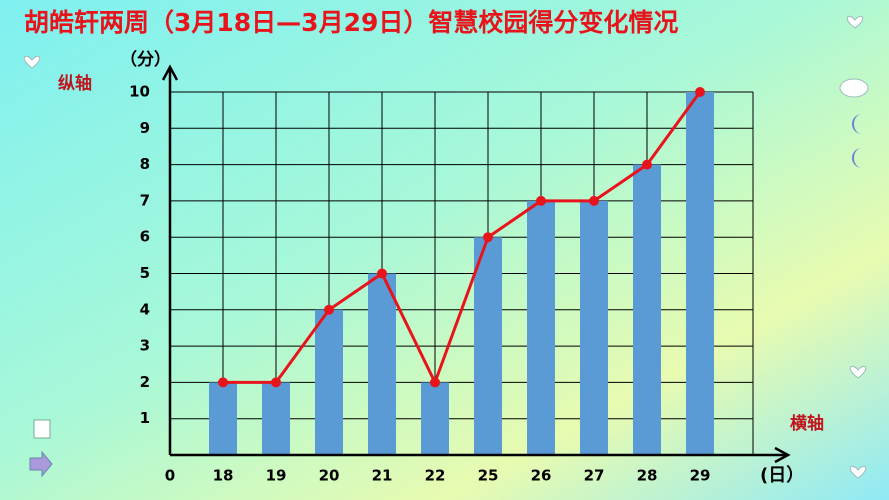 Image resolution: width=889 pixels, height=500 pixels. I want to click on y-tick-label: 9, so click(145, 128).